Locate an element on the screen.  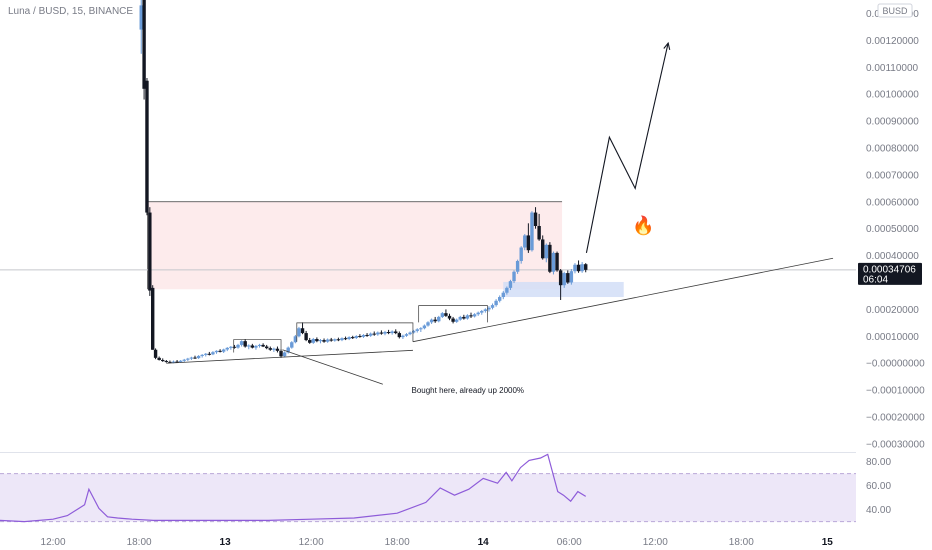
projection-arrowhead is located at coordinates (667, 45).